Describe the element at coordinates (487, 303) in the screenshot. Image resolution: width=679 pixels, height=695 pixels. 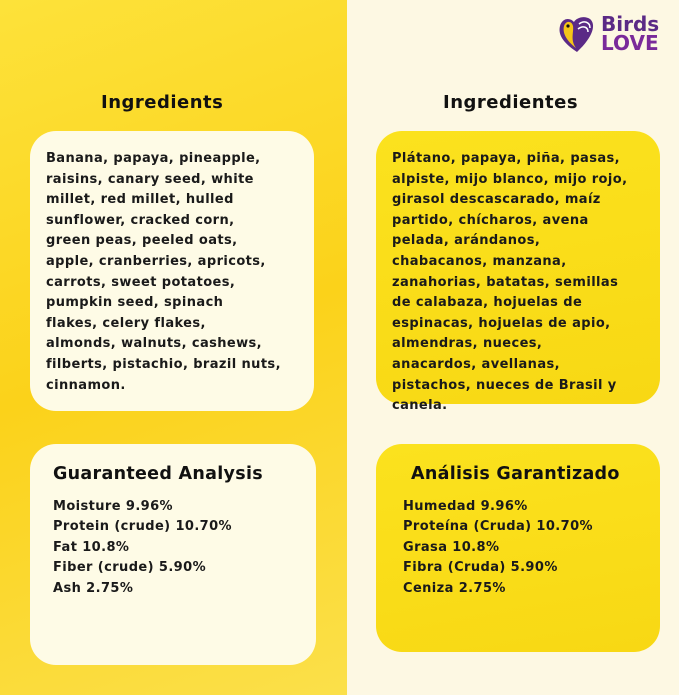
I see `ingredient-line: de calabaza, hojuelas de` at that location.